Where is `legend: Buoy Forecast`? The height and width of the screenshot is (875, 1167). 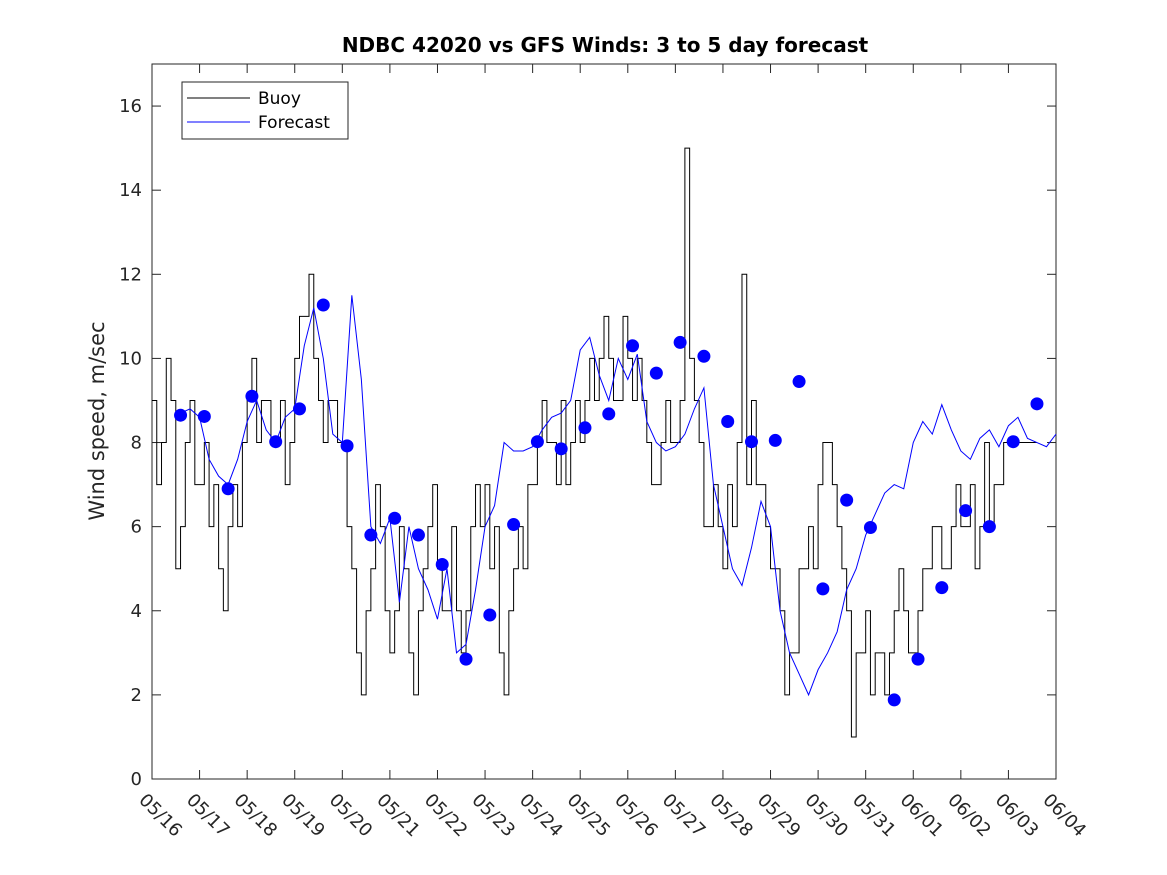
legend: Buoy Forecast is located at coordinates (265, 110).